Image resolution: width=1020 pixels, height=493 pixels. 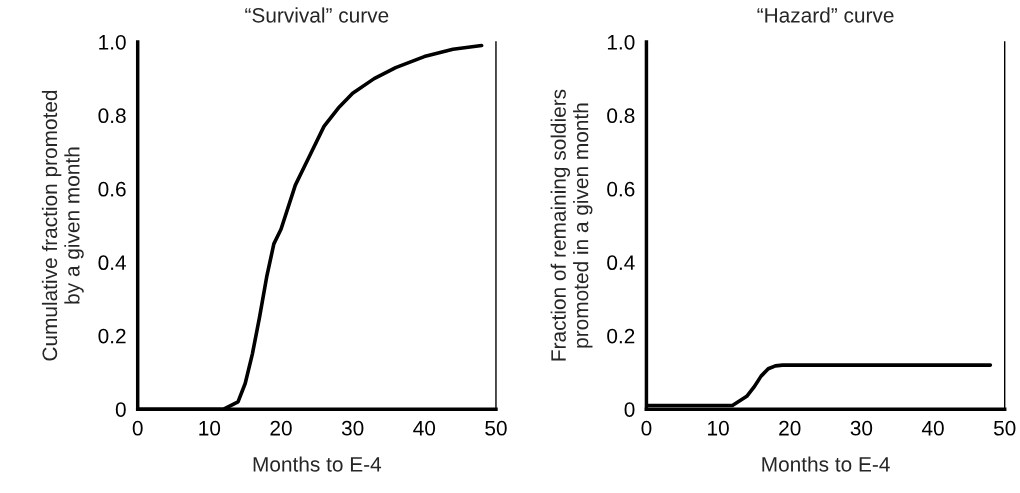 I want to click on y-axis-title: Cumulative fraction promoted by a given month, so click(x=62, y=225).